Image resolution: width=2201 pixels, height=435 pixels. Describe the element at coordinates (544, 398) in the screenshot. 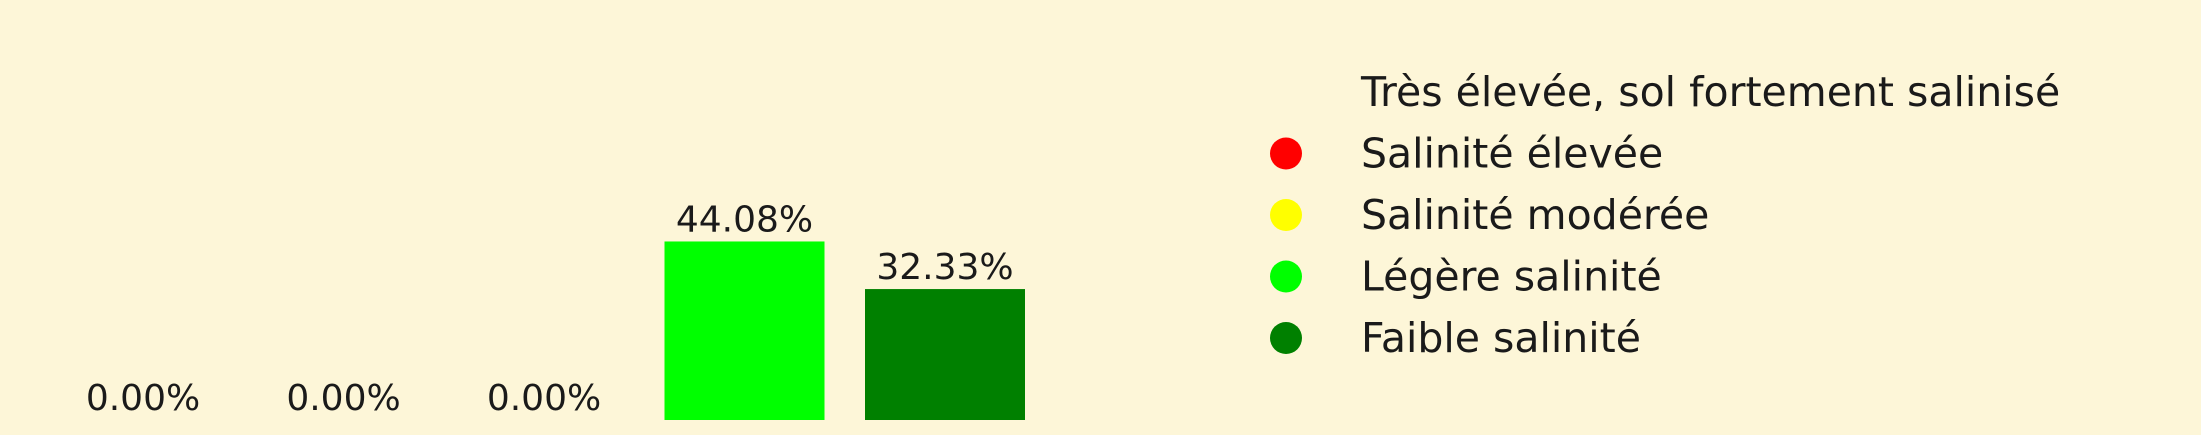

I see `bar-value-label-3: 0.00%` at that location.